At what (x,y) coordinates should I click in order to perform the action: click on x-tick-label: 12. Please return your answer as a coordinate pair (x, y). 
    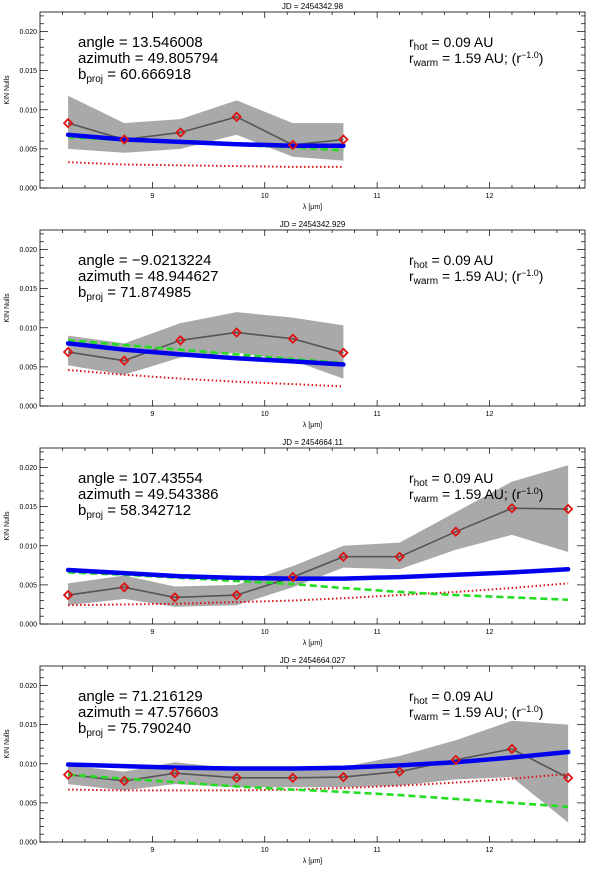
    Looking at the image, I should click on (490, 414).